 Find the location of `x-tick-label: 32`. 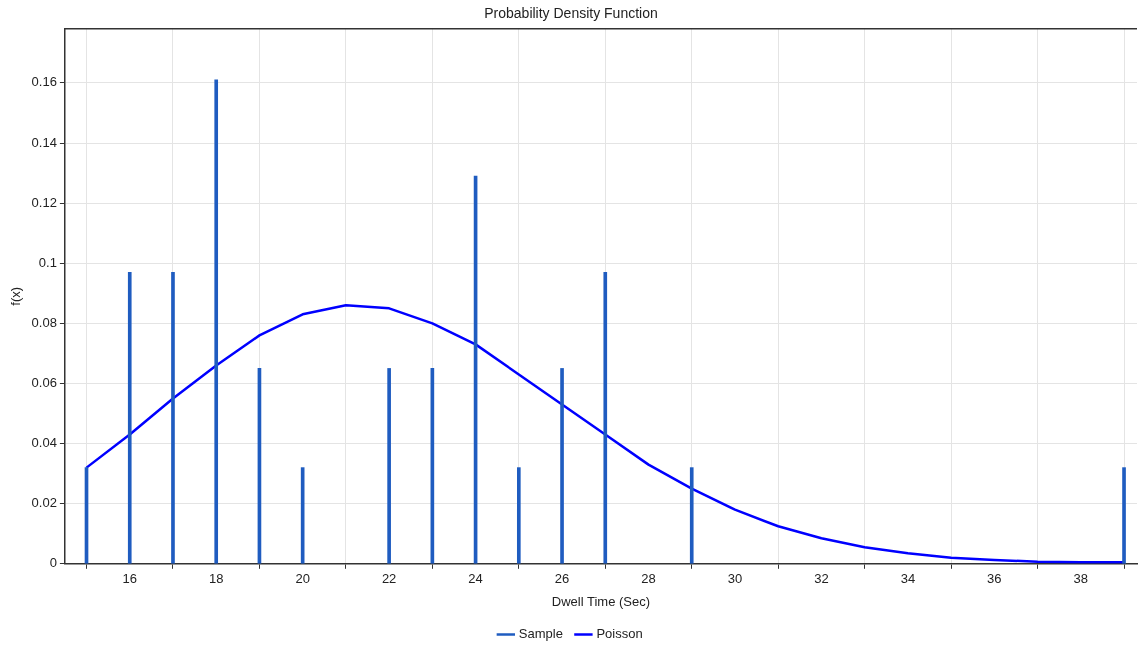

x-tick-label: 32 is located at coordinates (821, 579).